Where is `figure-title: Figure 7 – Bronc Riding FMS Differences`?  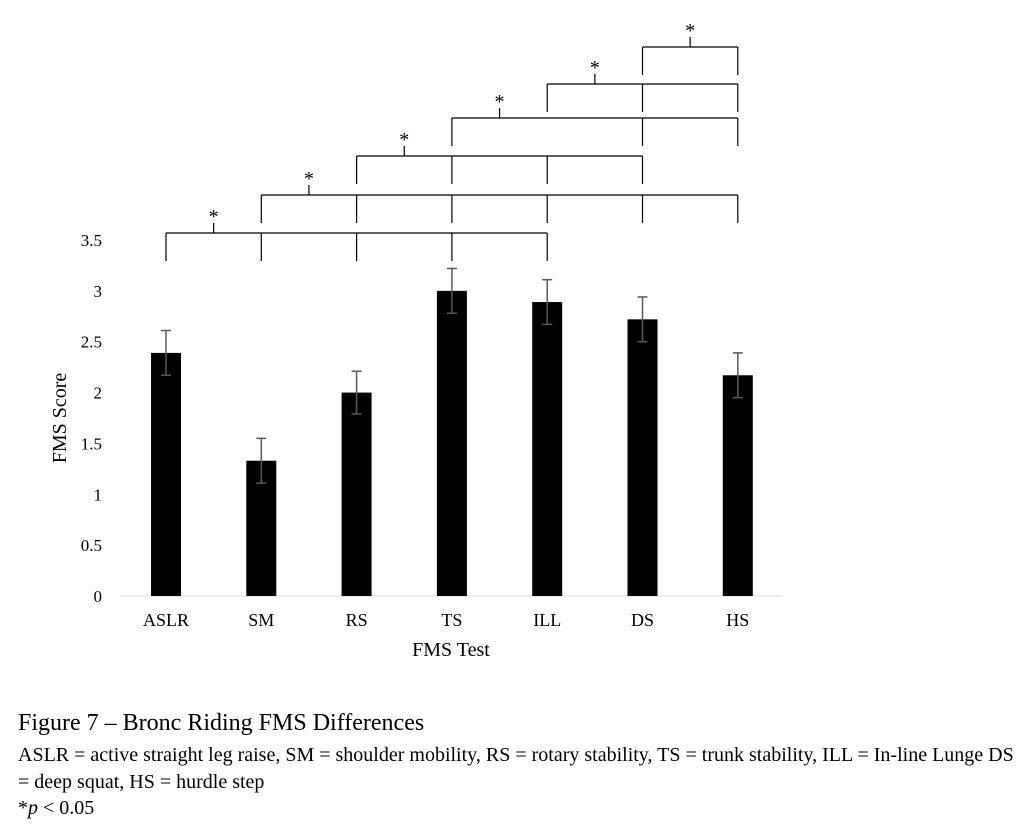 figure-title: Figure 7 – Bronc Riding FMS Differences is located at coordinates (221, 723).